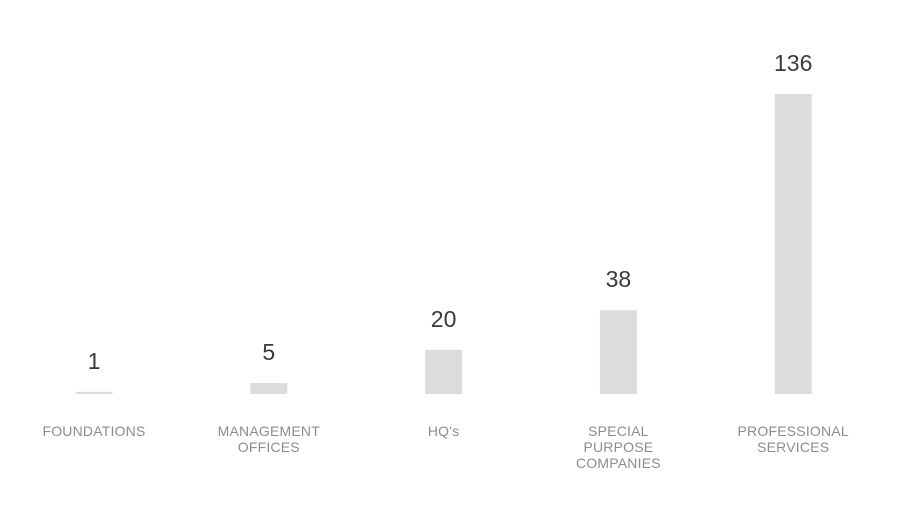 The image size is (898, 513). Describe the element at coordinates (443, 431) in the screenshot. I see `x-tick-label: HQ's` at that location.